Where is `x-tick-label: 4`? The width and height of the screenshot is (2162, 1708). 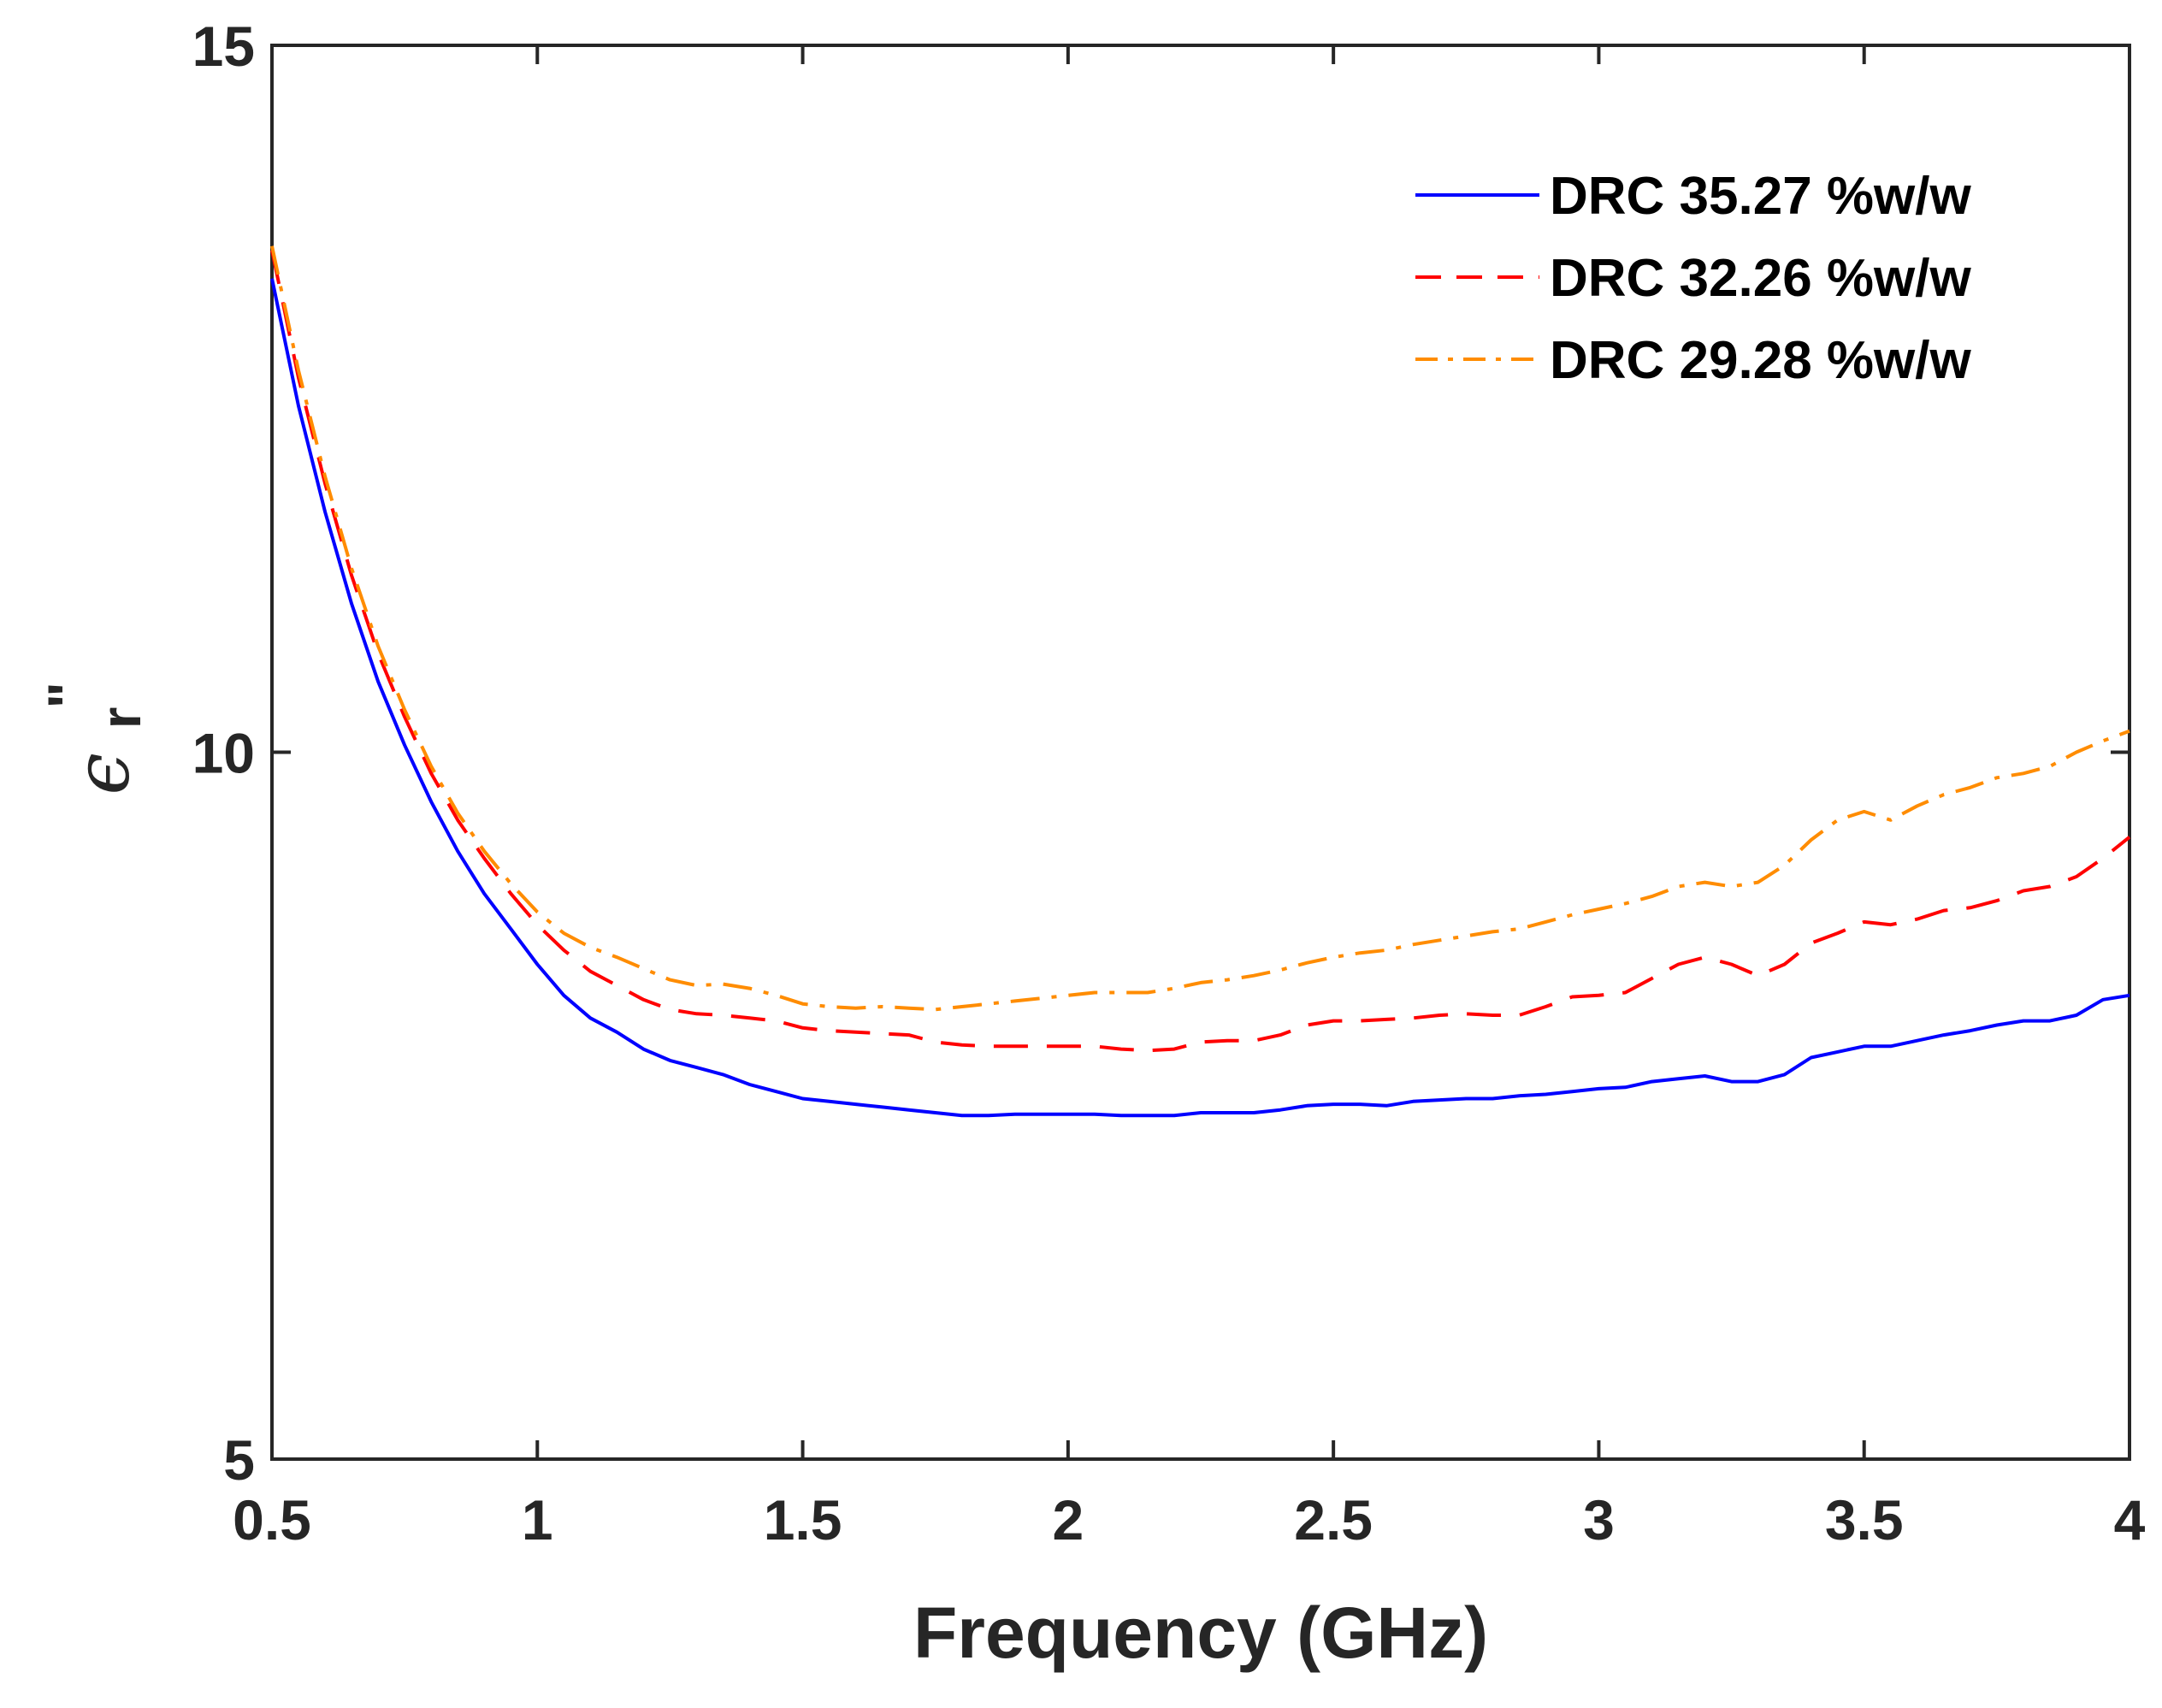
x-tick-label: 4 is located at coordinates (2130, 1519).